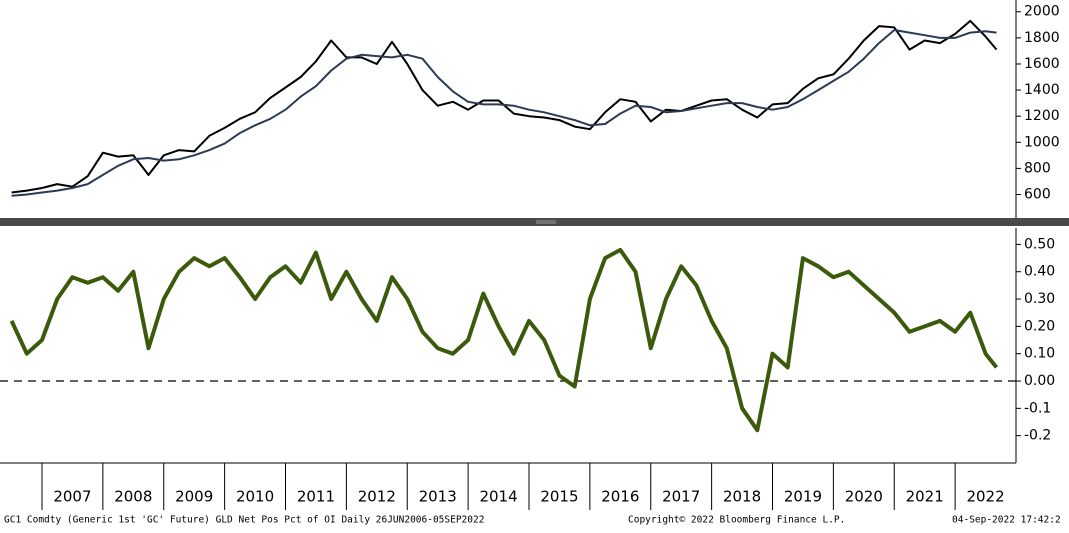 This screenshot has width=1069, height=533. I want to click on x-tick-label: 2016, so click(620, 497).